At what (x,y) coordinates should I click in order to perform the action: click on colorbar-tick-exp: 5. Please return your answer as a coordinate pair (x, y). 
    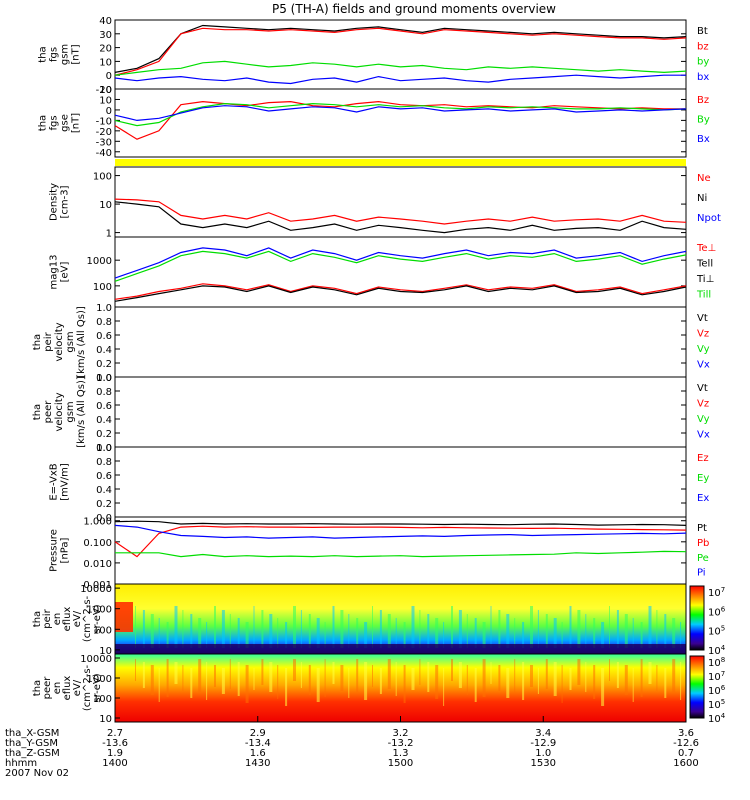
    Looking at the image, I should click on (723, 702).